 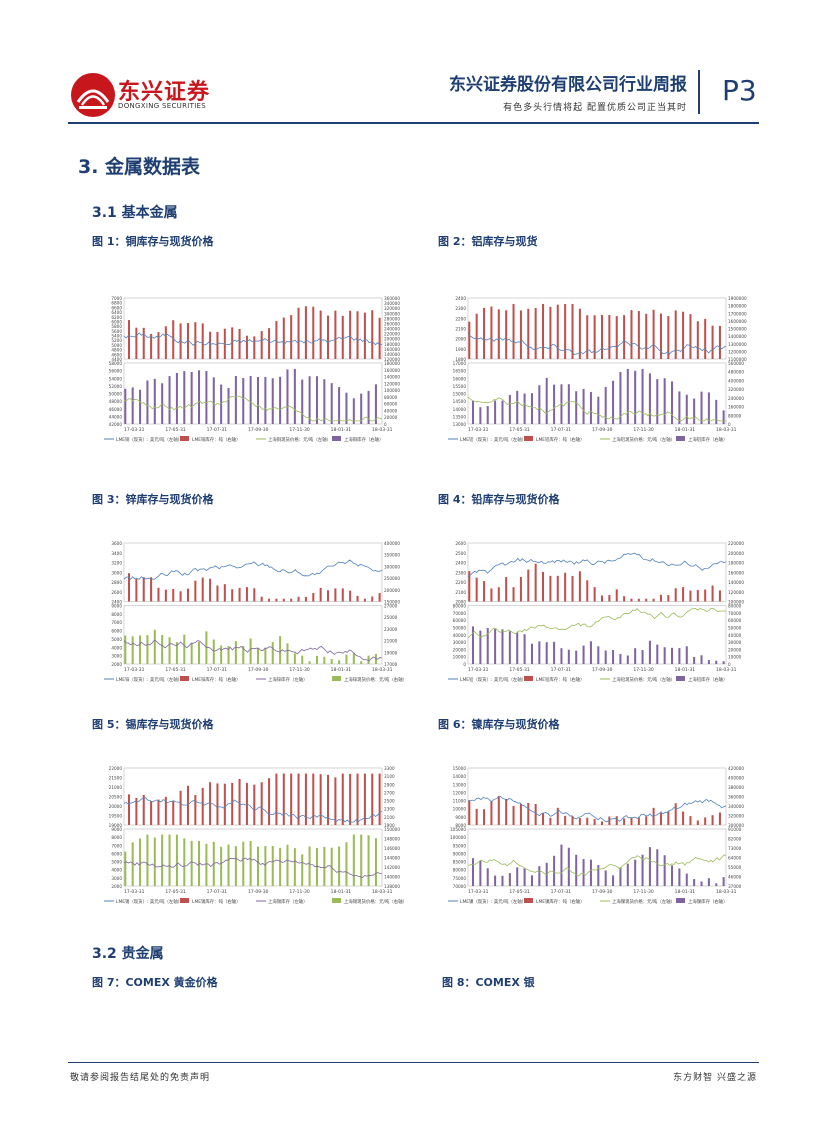 What do you see at coordinates (149, 901) in the screenshot?
I see `legend-label: LME锡（现货）: 美元/吨（左轴）` at bounding box center [149, 901].